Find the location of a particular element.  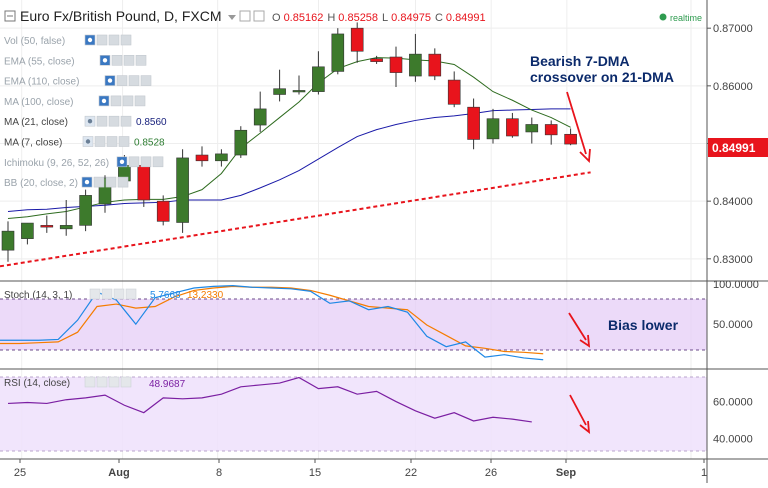

rsi-axis: 60.0000 40.0000 is located at coordinates (733, 421).